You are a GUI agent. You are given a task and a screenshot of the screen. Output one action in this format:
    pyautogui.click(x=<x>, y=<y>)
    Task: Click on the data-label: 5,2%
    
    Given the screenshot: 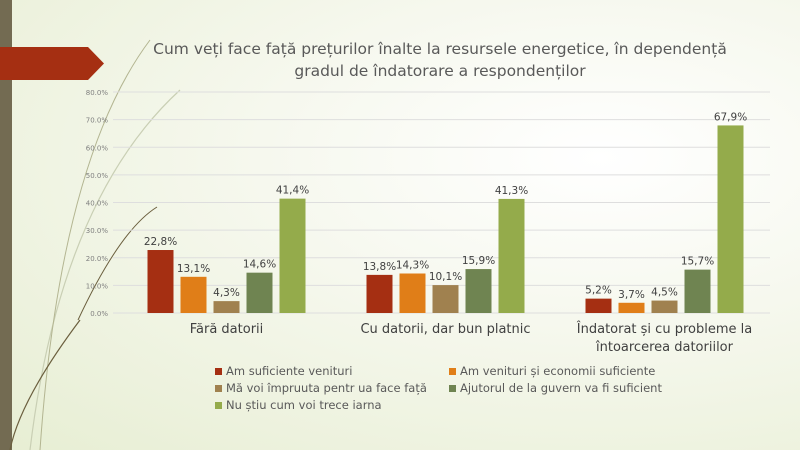 What is the action you would take?
    pyautogui.click(x=598, y=291)
    